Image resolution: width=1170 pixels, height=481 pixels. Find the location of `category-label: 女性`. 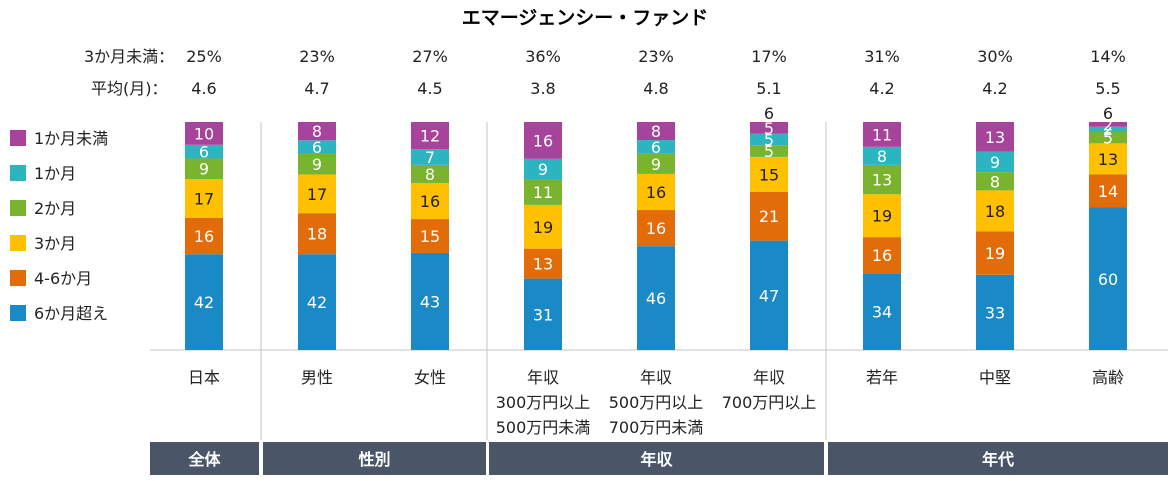

category-label: 女性 is located at coordinates (430, 377).